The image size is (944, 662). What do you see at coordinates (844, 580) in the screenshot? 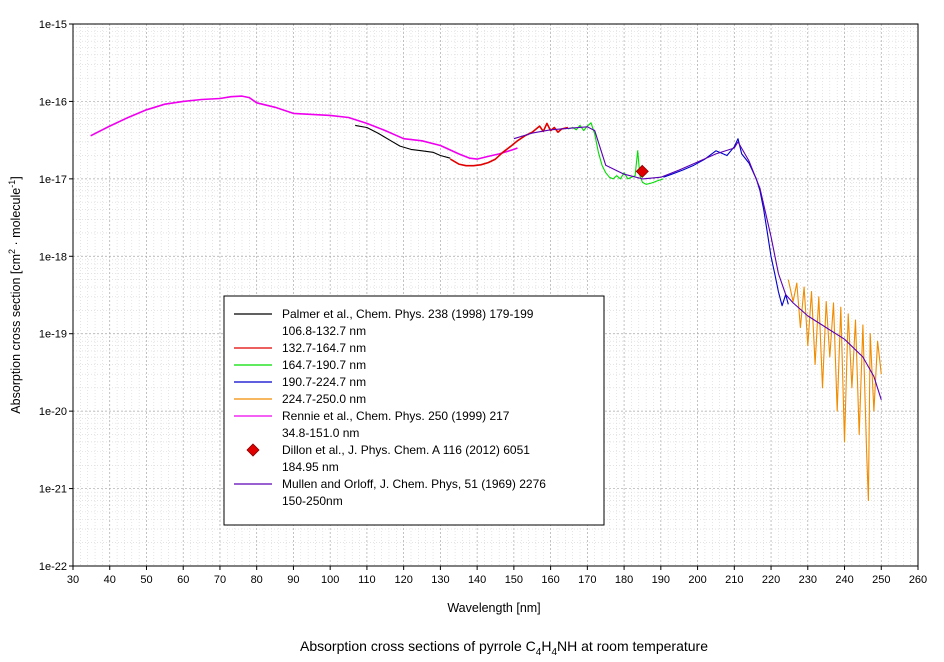
I see `x-tick-label: 240` at bounding box center [844, 580].